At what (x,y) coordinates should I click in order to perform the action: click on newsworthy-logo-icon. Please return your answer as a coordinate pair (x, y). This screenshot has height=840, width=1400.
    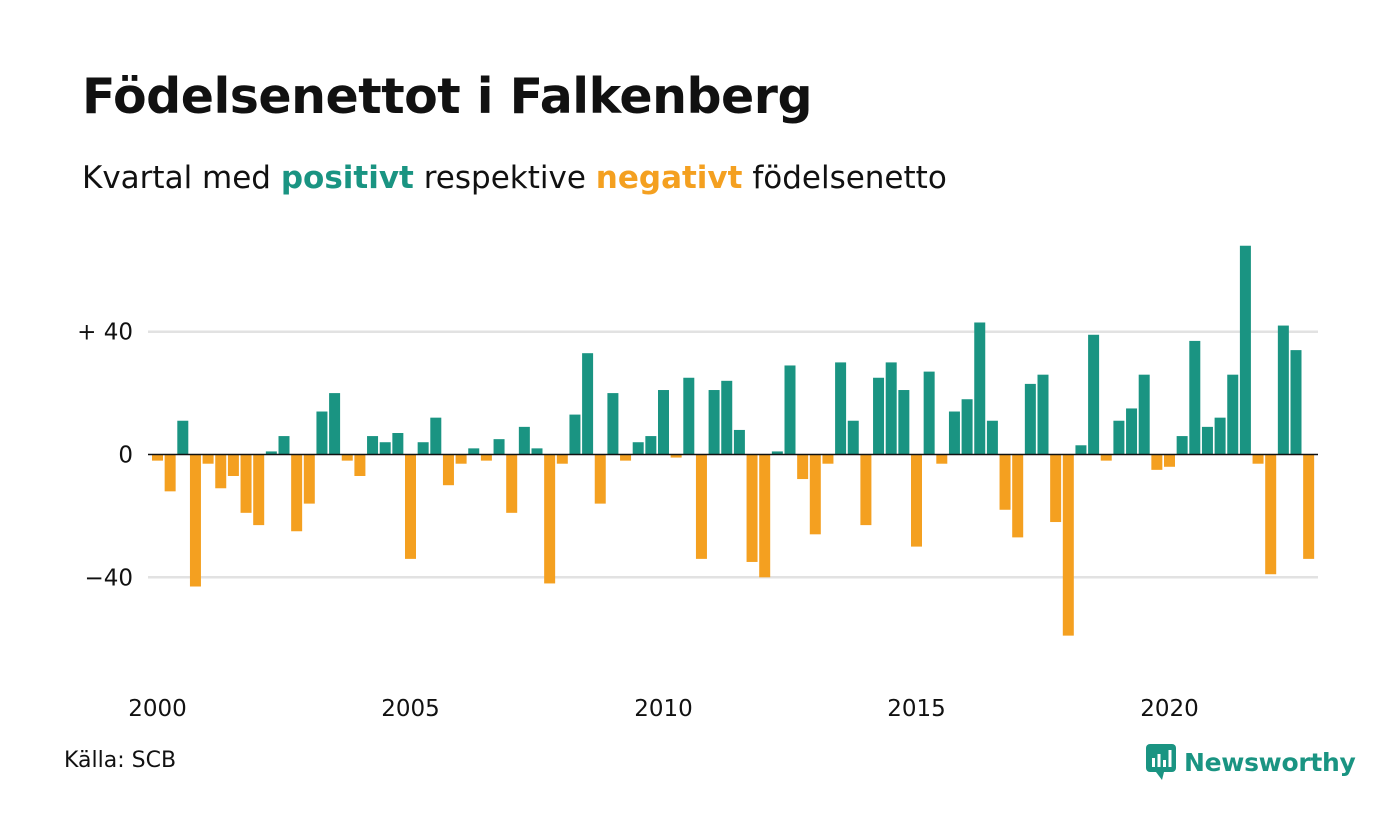
    Looking at the image, I should click on (1161, 762).